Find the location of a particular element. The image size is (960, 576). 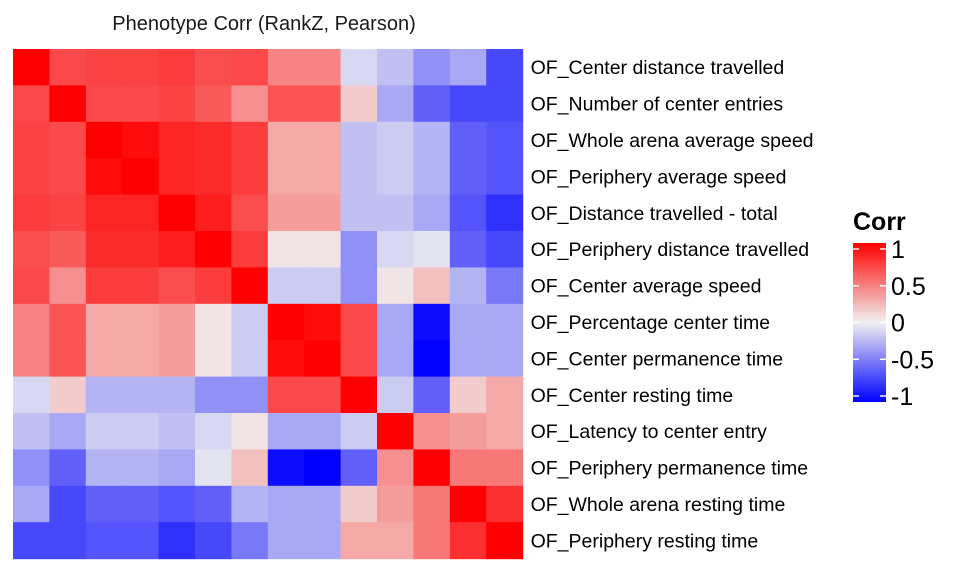

legend-tick-label: -0.5 is located at coordinates (912, 360).